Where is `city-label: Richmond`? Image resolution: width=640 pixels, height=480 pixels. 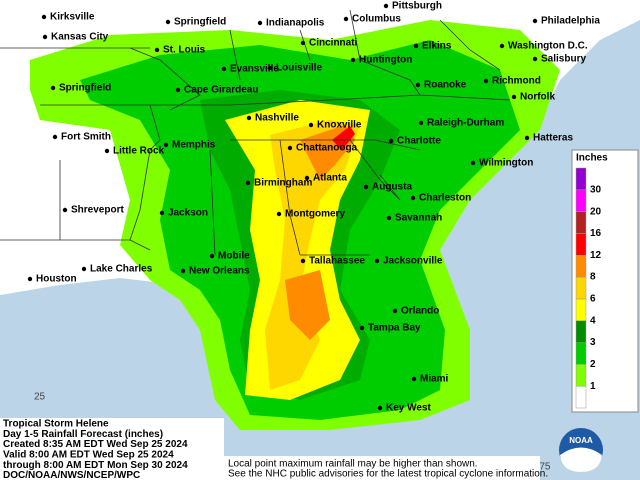
city-label: Richmond is located at coordinates (516, 81).